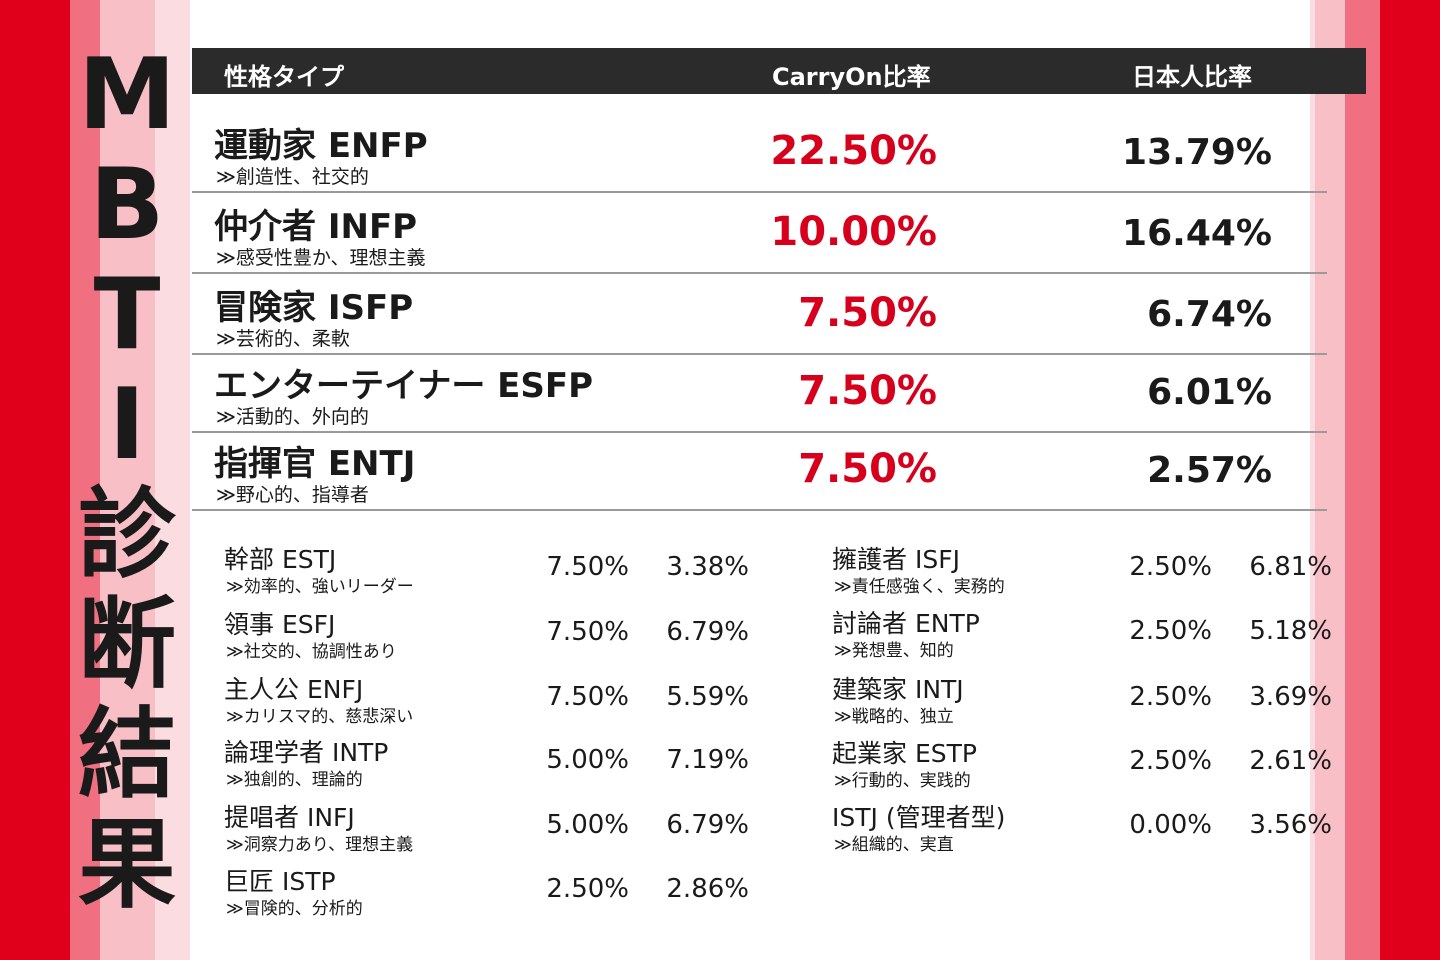 The image size is (1440, 960). What do you see at coordinates (292, 417) in the screenshot?
I see `type-desc: ≫活動的、外向的` at bounding box center [292, 417].